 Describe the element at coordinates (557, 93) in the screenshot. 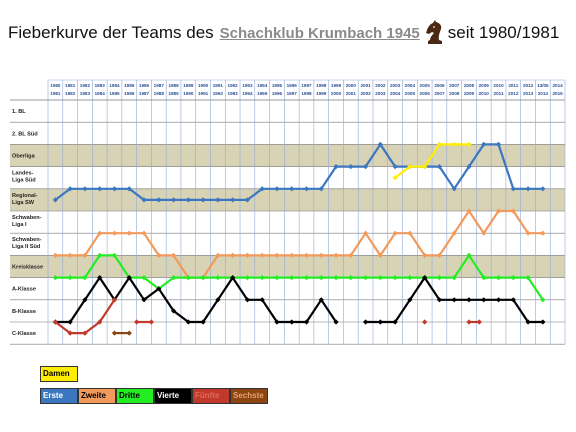

I see `season-label-bottom: 2015` at that location.